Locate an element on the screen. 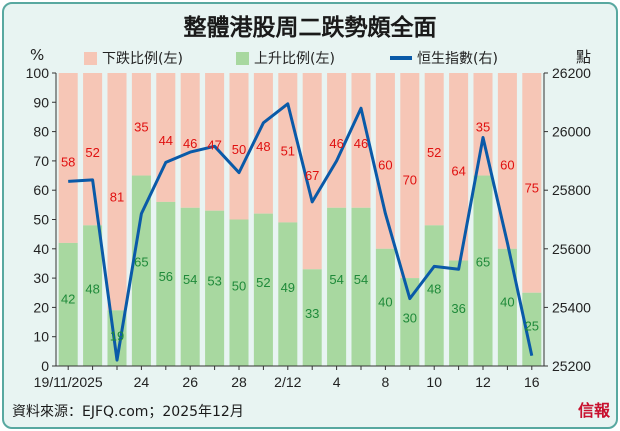  legend-up: 上升比例(左) is located at coordinates (285, 58).